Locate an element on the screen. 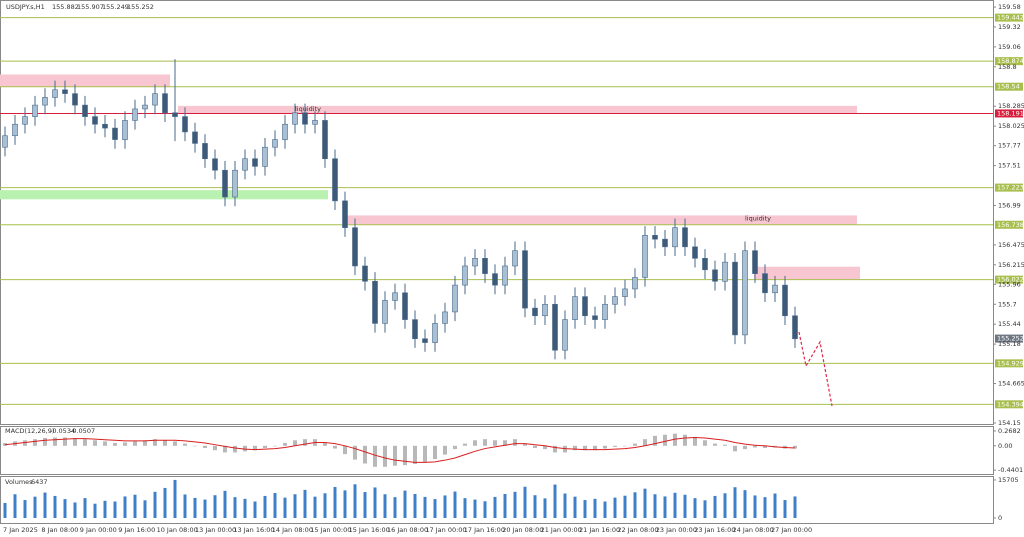  x-tick-label: 22 Jan 08:00 is located at coordinates (637, 530).